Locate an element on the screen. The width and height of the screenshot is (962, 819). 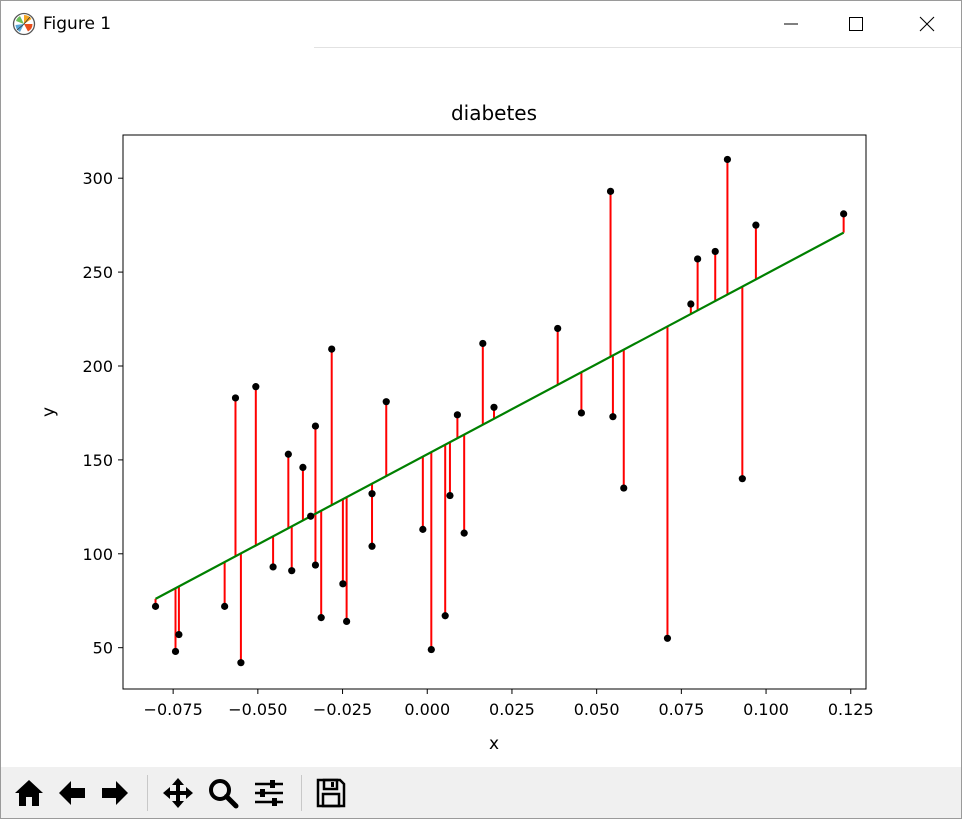
x-tick-label: 0.025 is located at coordinates (512, 709).